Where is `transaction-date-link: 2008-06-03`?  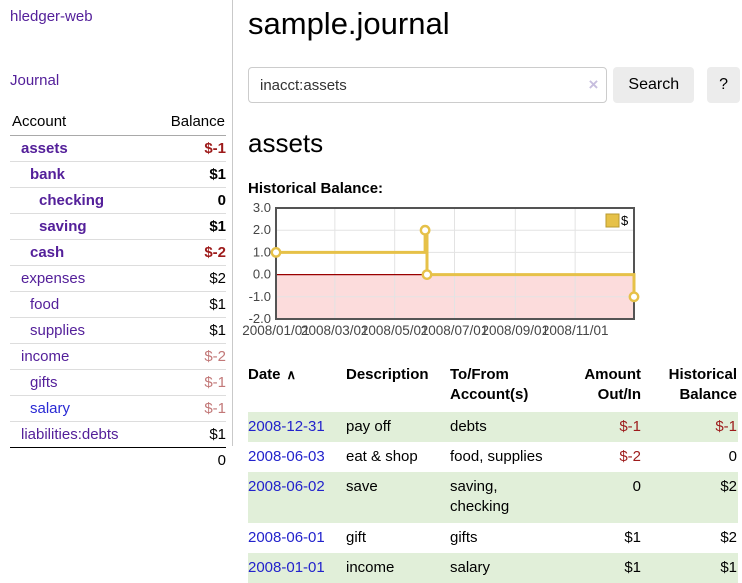 transaction-date-link: 2008-06-03 is located at coordinates (286, 456).